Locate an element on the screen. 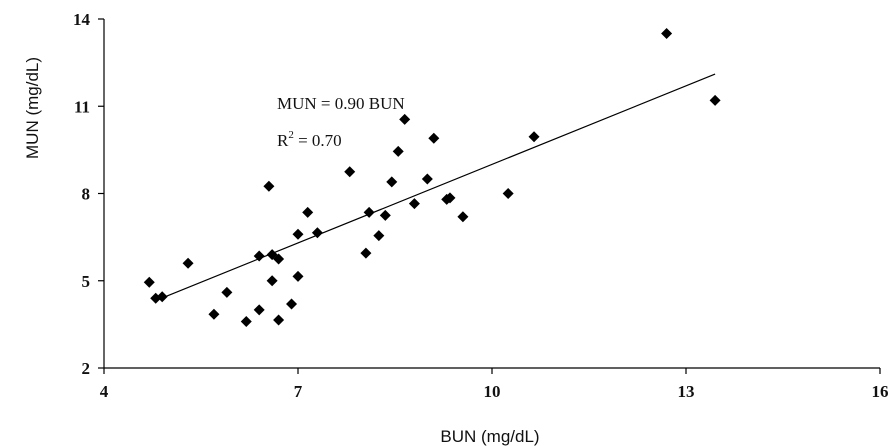 This screenshot has width=893, height=446. x-tick-label: 16 is located at coordinates (880, 391).